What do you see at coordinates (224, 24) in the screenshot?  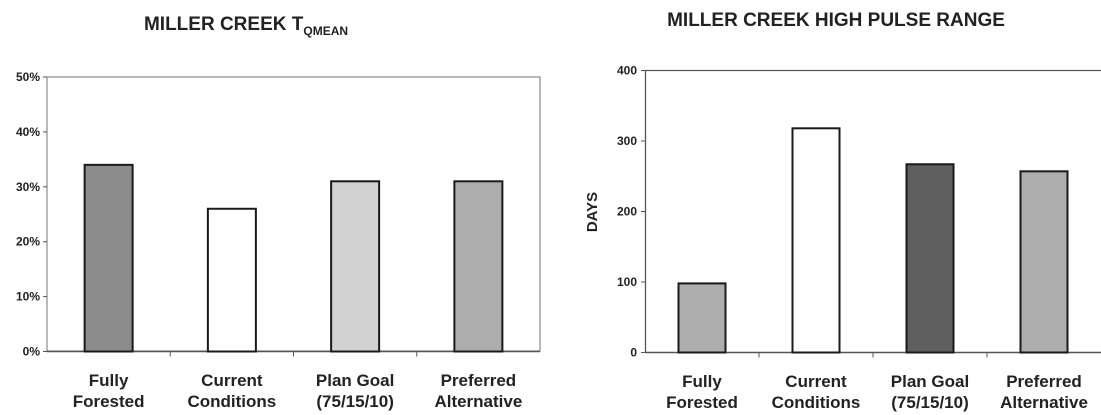 I see `chart-title-main: MILLER CREEK T` at bounding box center [224, 24].